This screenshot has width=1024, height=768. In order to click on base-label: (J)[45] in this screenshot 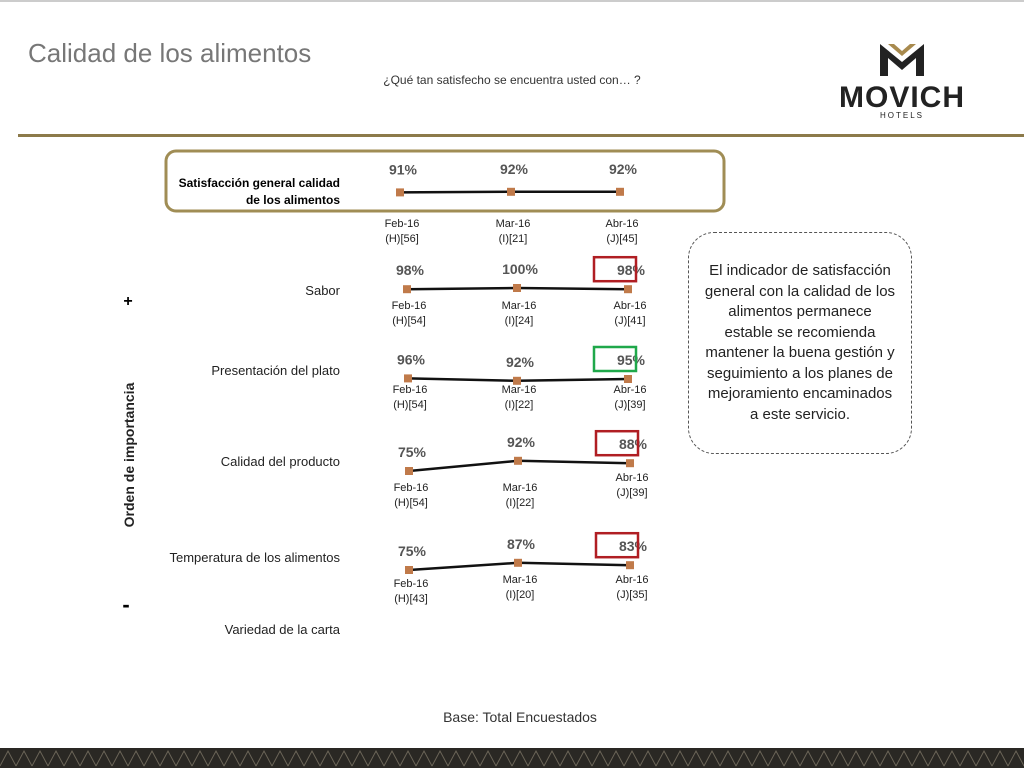, I will do `click(621, 239)`.